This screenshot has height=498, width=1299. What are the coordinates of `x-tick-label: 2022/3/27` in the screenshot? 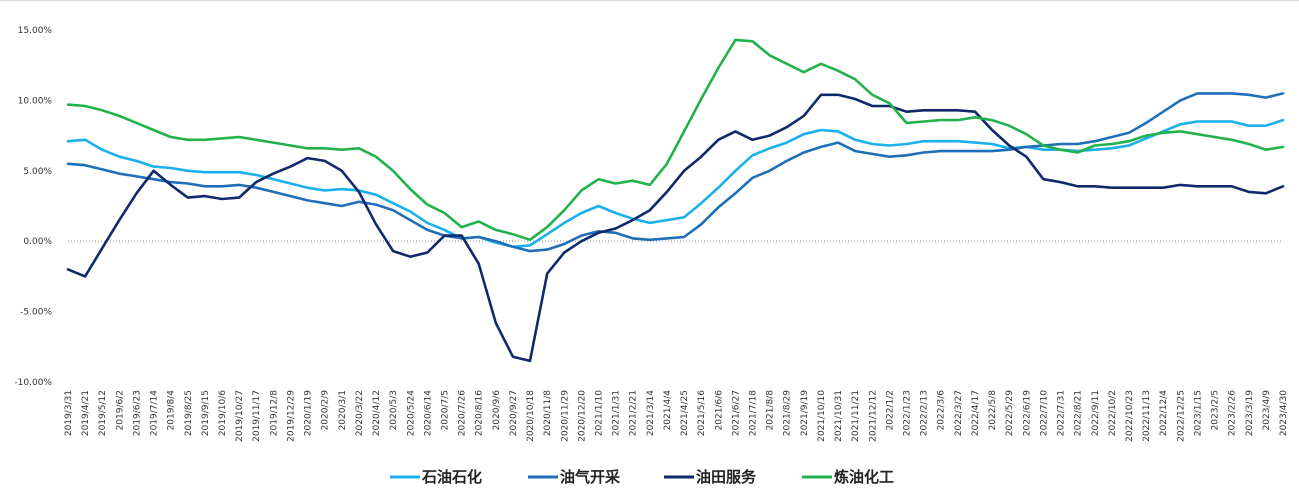 It's located at (959, 413).